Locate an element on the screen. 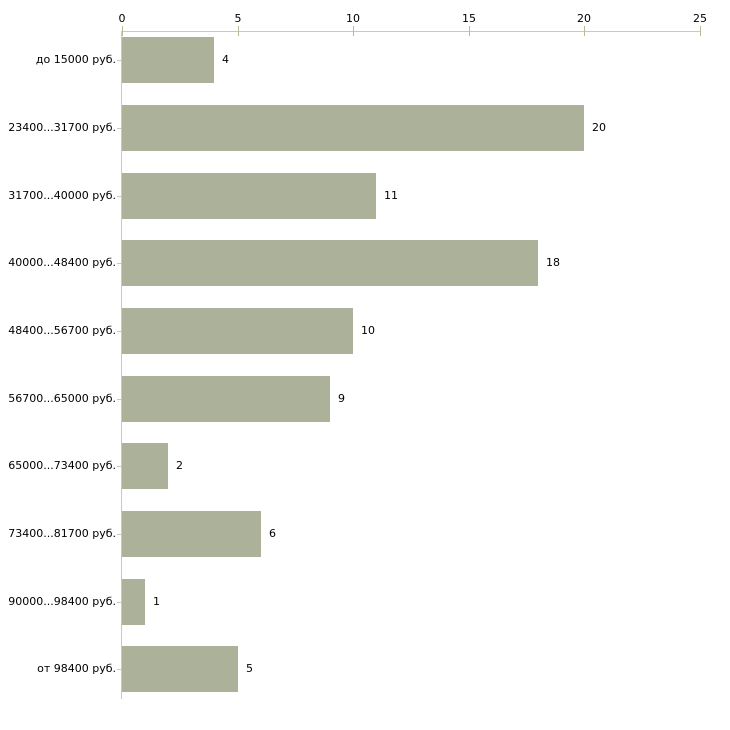 This screenshot has height=730, width=730. value-label: 6 is located at coordinates (272, 533).